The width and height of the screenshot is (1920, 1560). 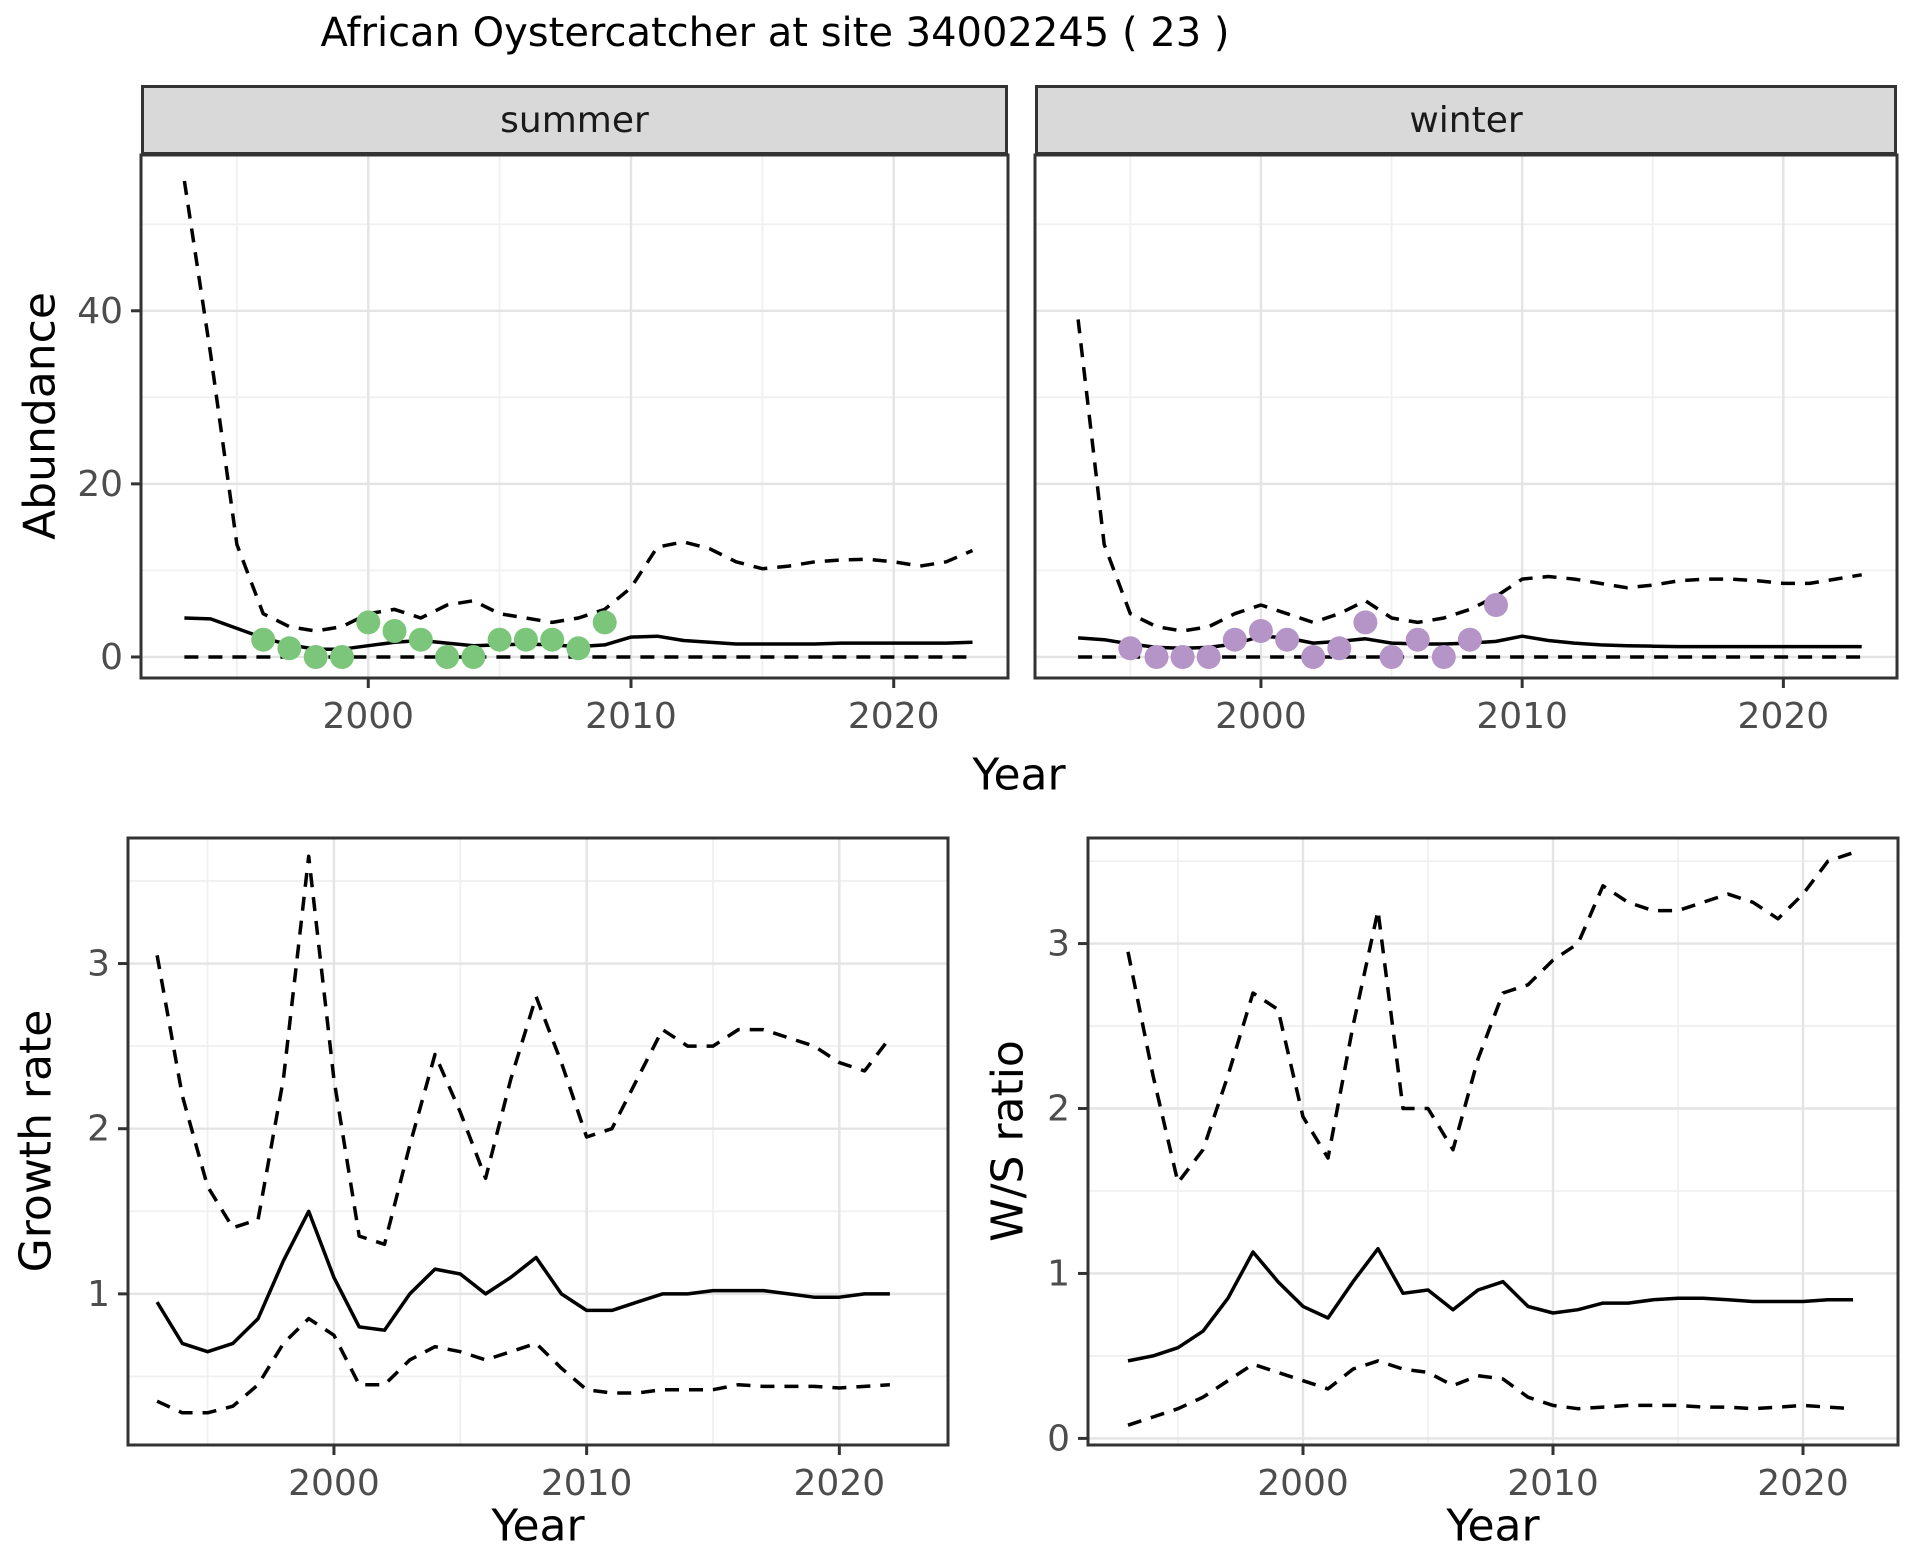 What do you see at coordinates (1493, 1526) in the screenshot?
I see `year-axis-label-bottom-right: Year` at bounding box center [1493, 1526].